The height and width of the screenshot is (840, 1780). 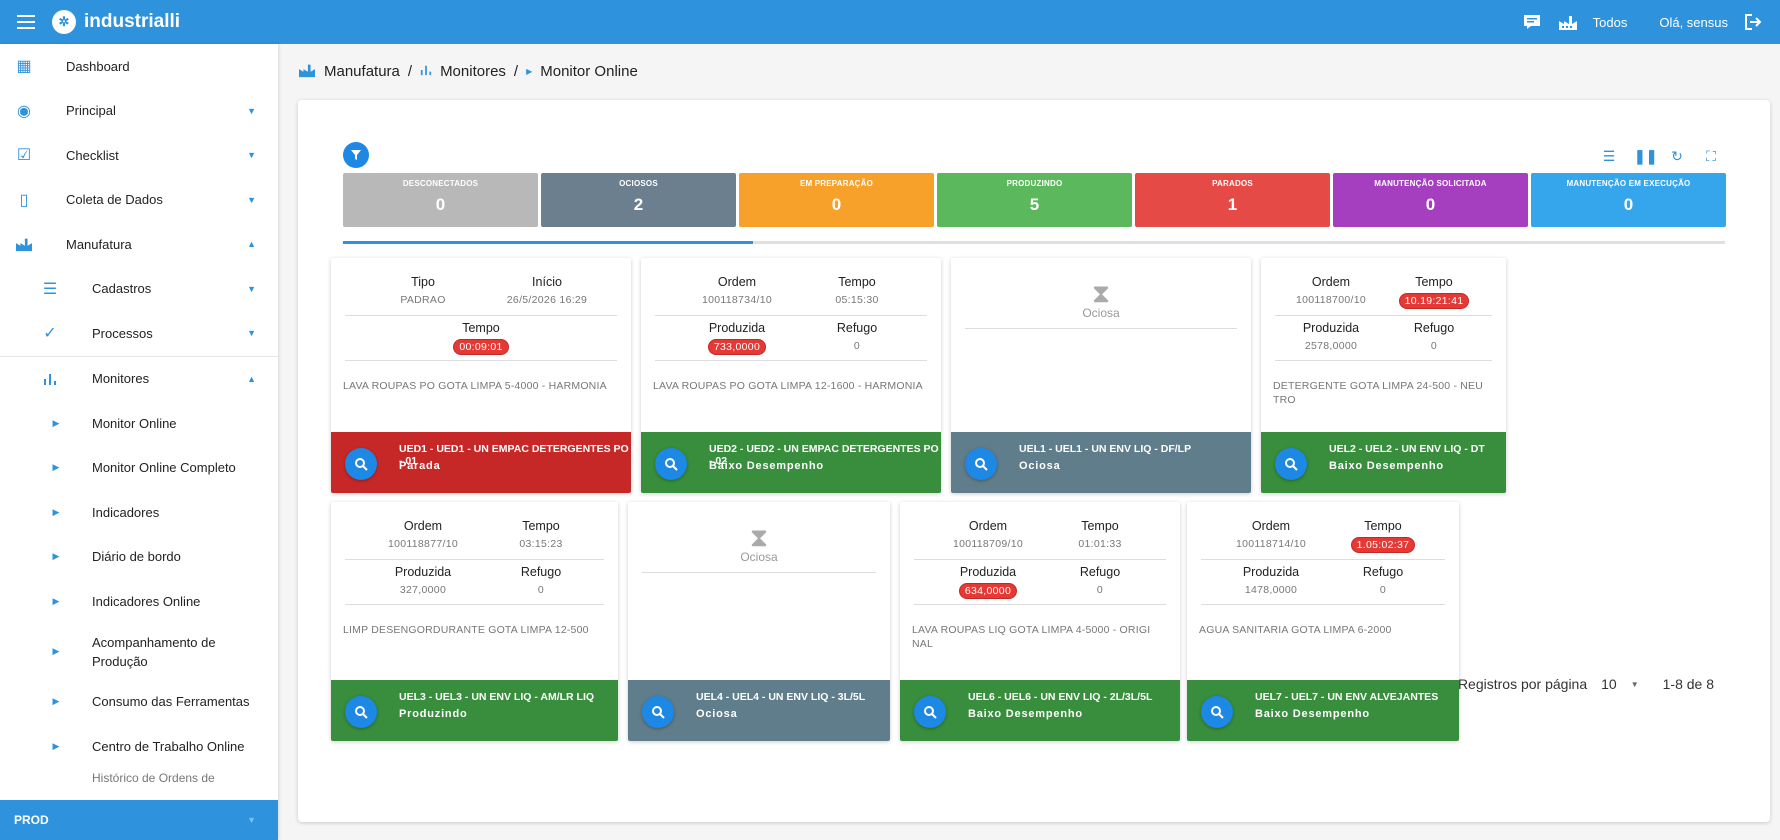 What do you see at coordinates (857, 328) in the screenshot?
I see `field-label: Refugo` at bounding box center [857, 328].